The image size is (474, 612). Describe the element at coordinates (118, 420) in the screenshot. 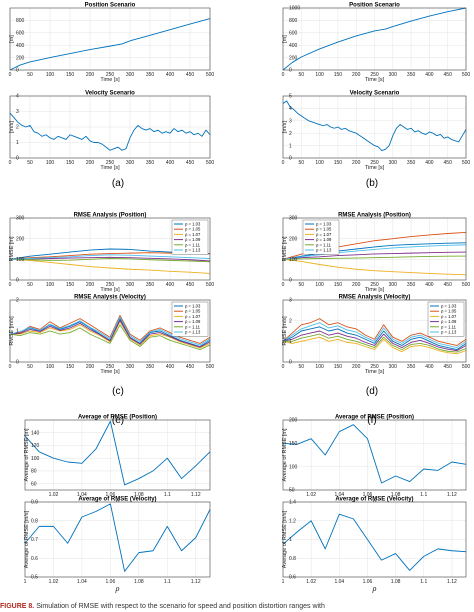

I see `panel-label-e: (e)` at that location.